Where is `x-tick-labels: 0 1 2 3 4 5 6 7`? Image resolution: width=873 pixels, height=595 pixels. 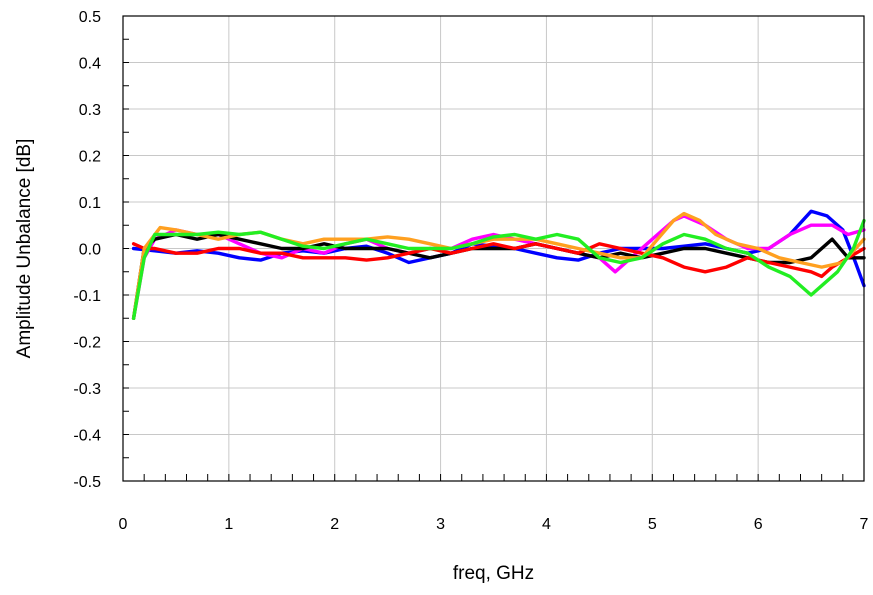 x-tick-labels: 0 1 2 3 4 5 6 7 is located at coordinates (494, 524).